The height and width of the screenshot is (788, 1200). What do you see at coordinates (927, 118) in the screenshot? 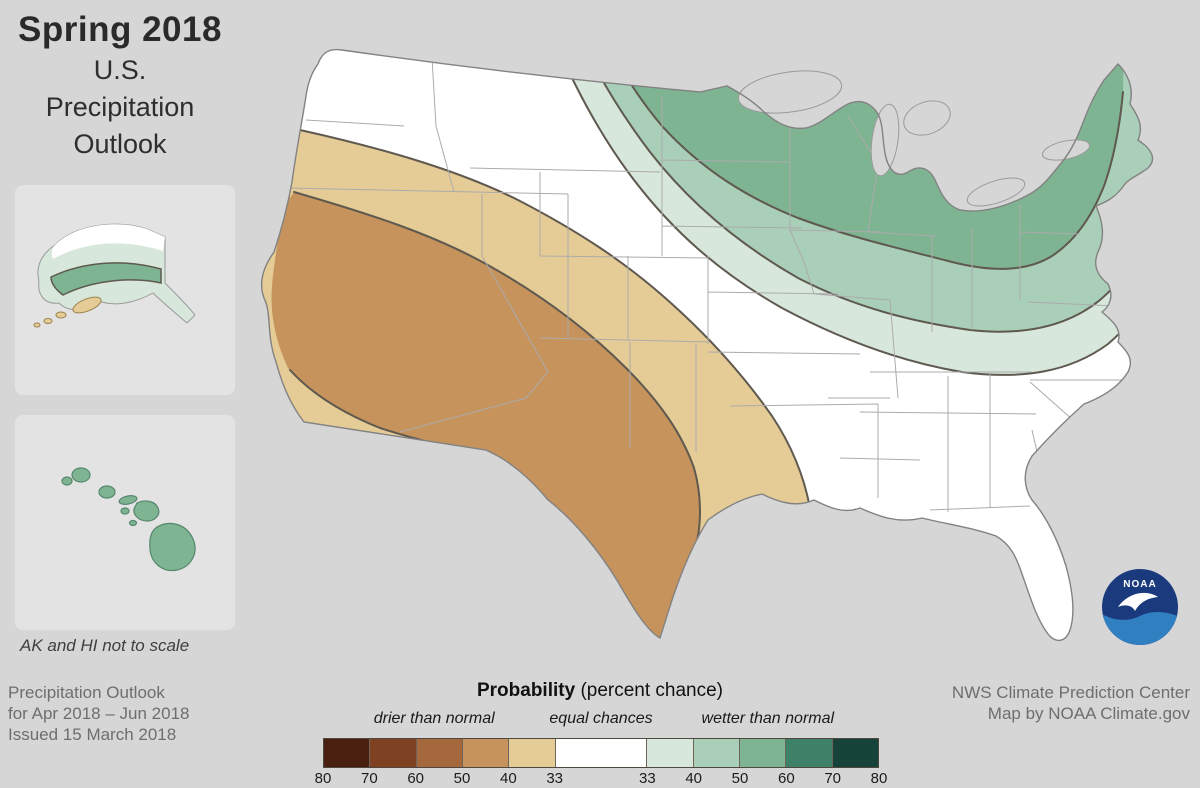
I see `lake-huron` at bounding box center [927, 118].